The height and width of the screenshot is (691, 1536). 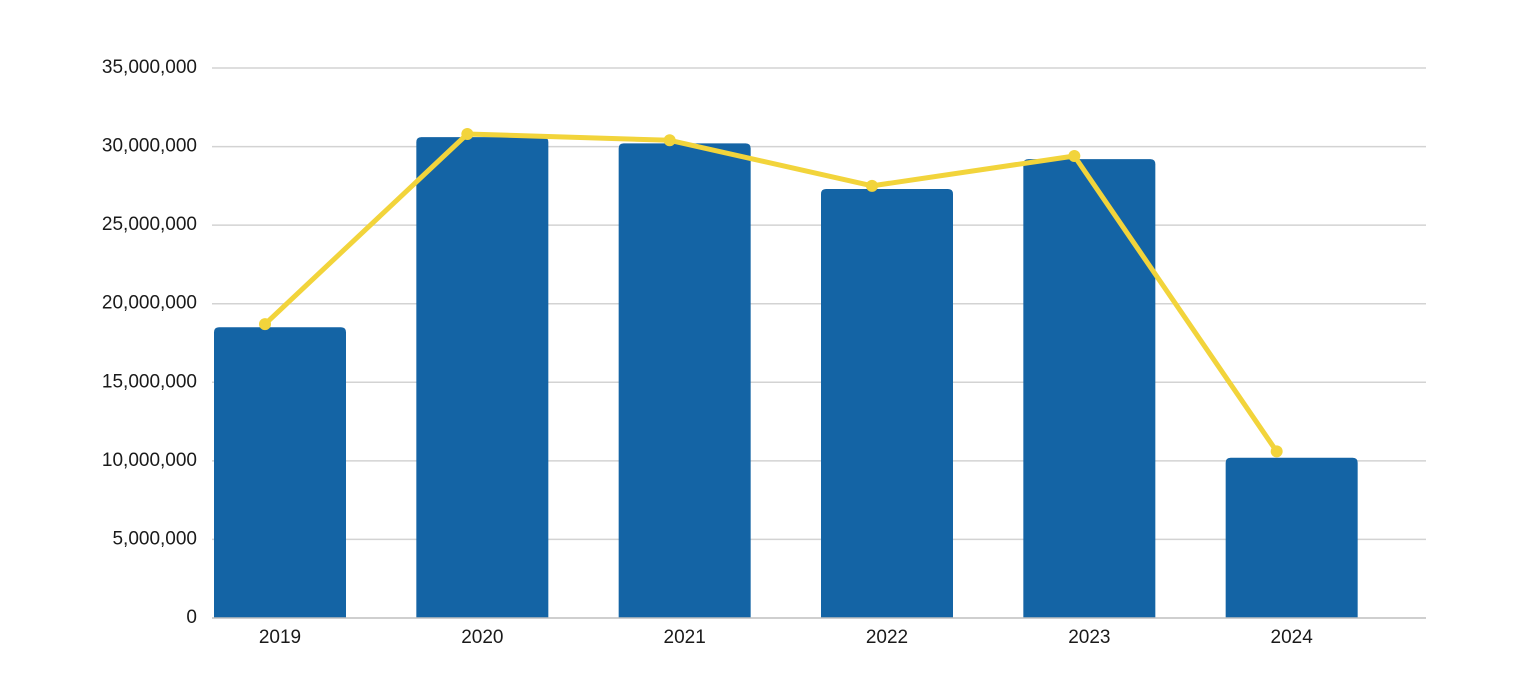 I want to click on y-tick-label: 15,000,000, so click(x=149, y=381).